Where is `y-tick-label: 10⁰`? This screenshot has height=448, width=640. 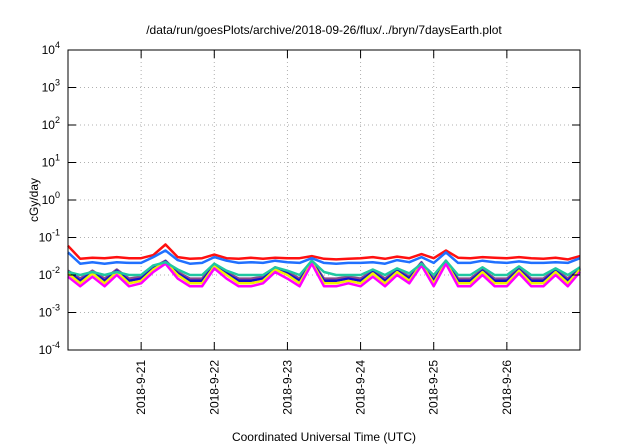 y-tick-label: 10⁰ is located at coordinates (51, 198).